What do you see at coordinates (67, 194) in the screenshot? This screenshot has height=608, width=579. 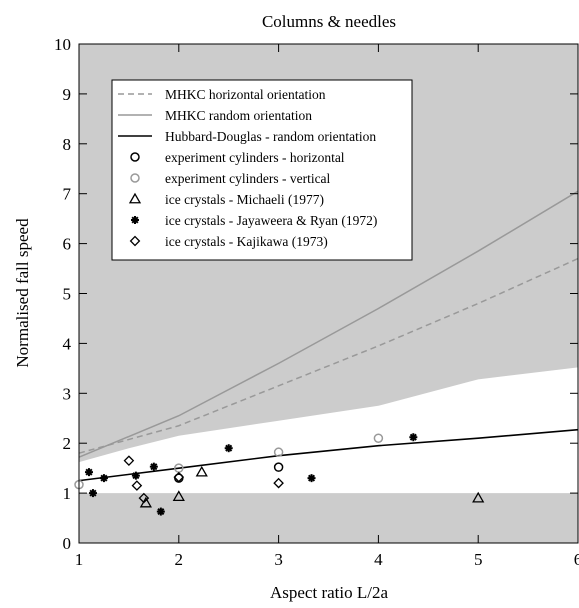 I see `y-tick-label-7: 7` at bounding box center [67, 194].